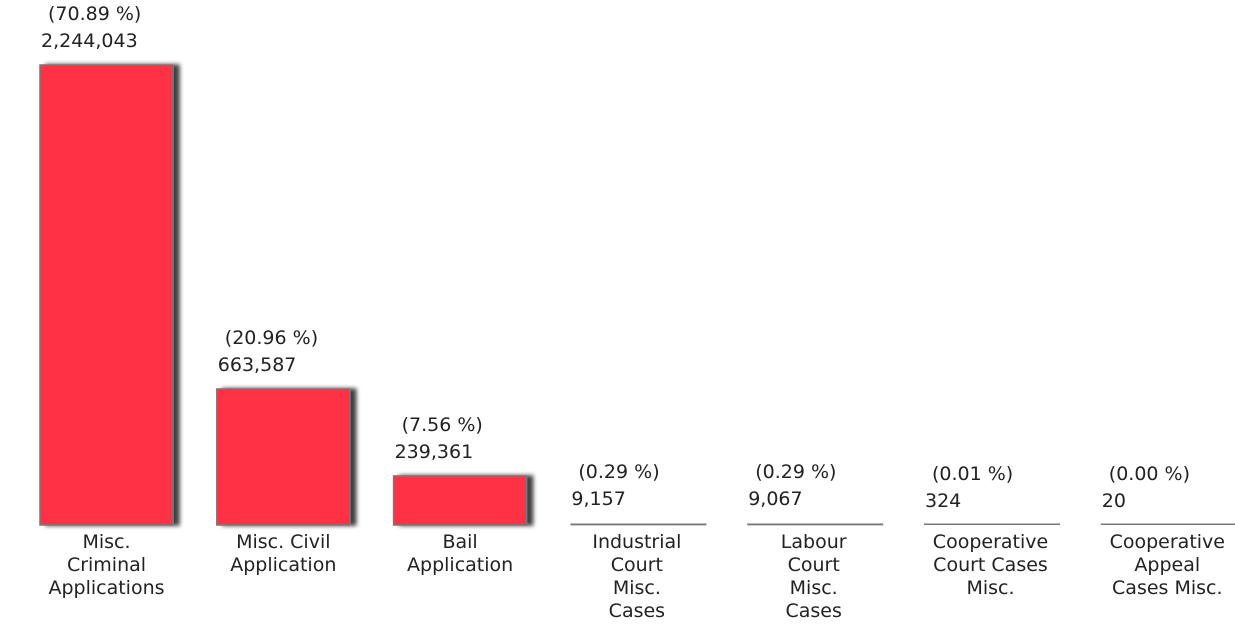 This screenshot has width=1235, height=624. I want to click on value-label: 2,244,043, so click(89, 41).